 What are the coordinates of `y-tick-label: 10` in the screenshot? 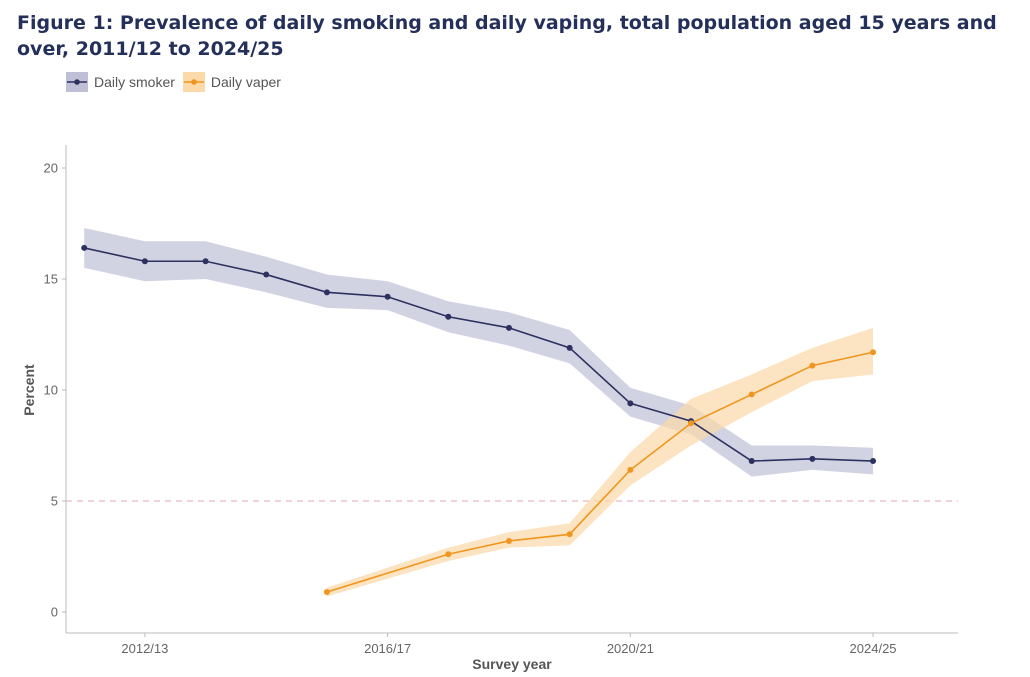 It's located at (51, 390).